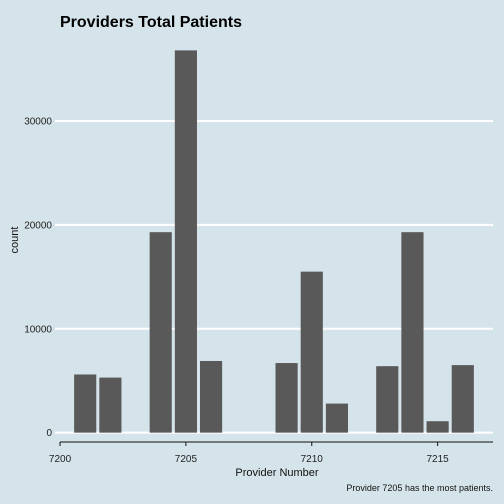 Image resolution: width=504 pixels, height=504 pixels. Describe the element at coordinates (276, 473) in the screenshot. I see `x-axis-title: Provider Number` at that location.